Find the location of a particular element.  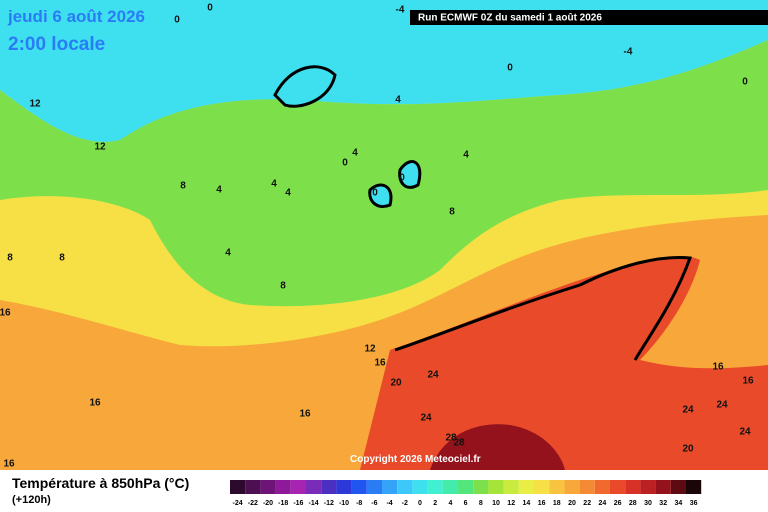

colorbar-label: 10 is located at coordinates (496, 503).